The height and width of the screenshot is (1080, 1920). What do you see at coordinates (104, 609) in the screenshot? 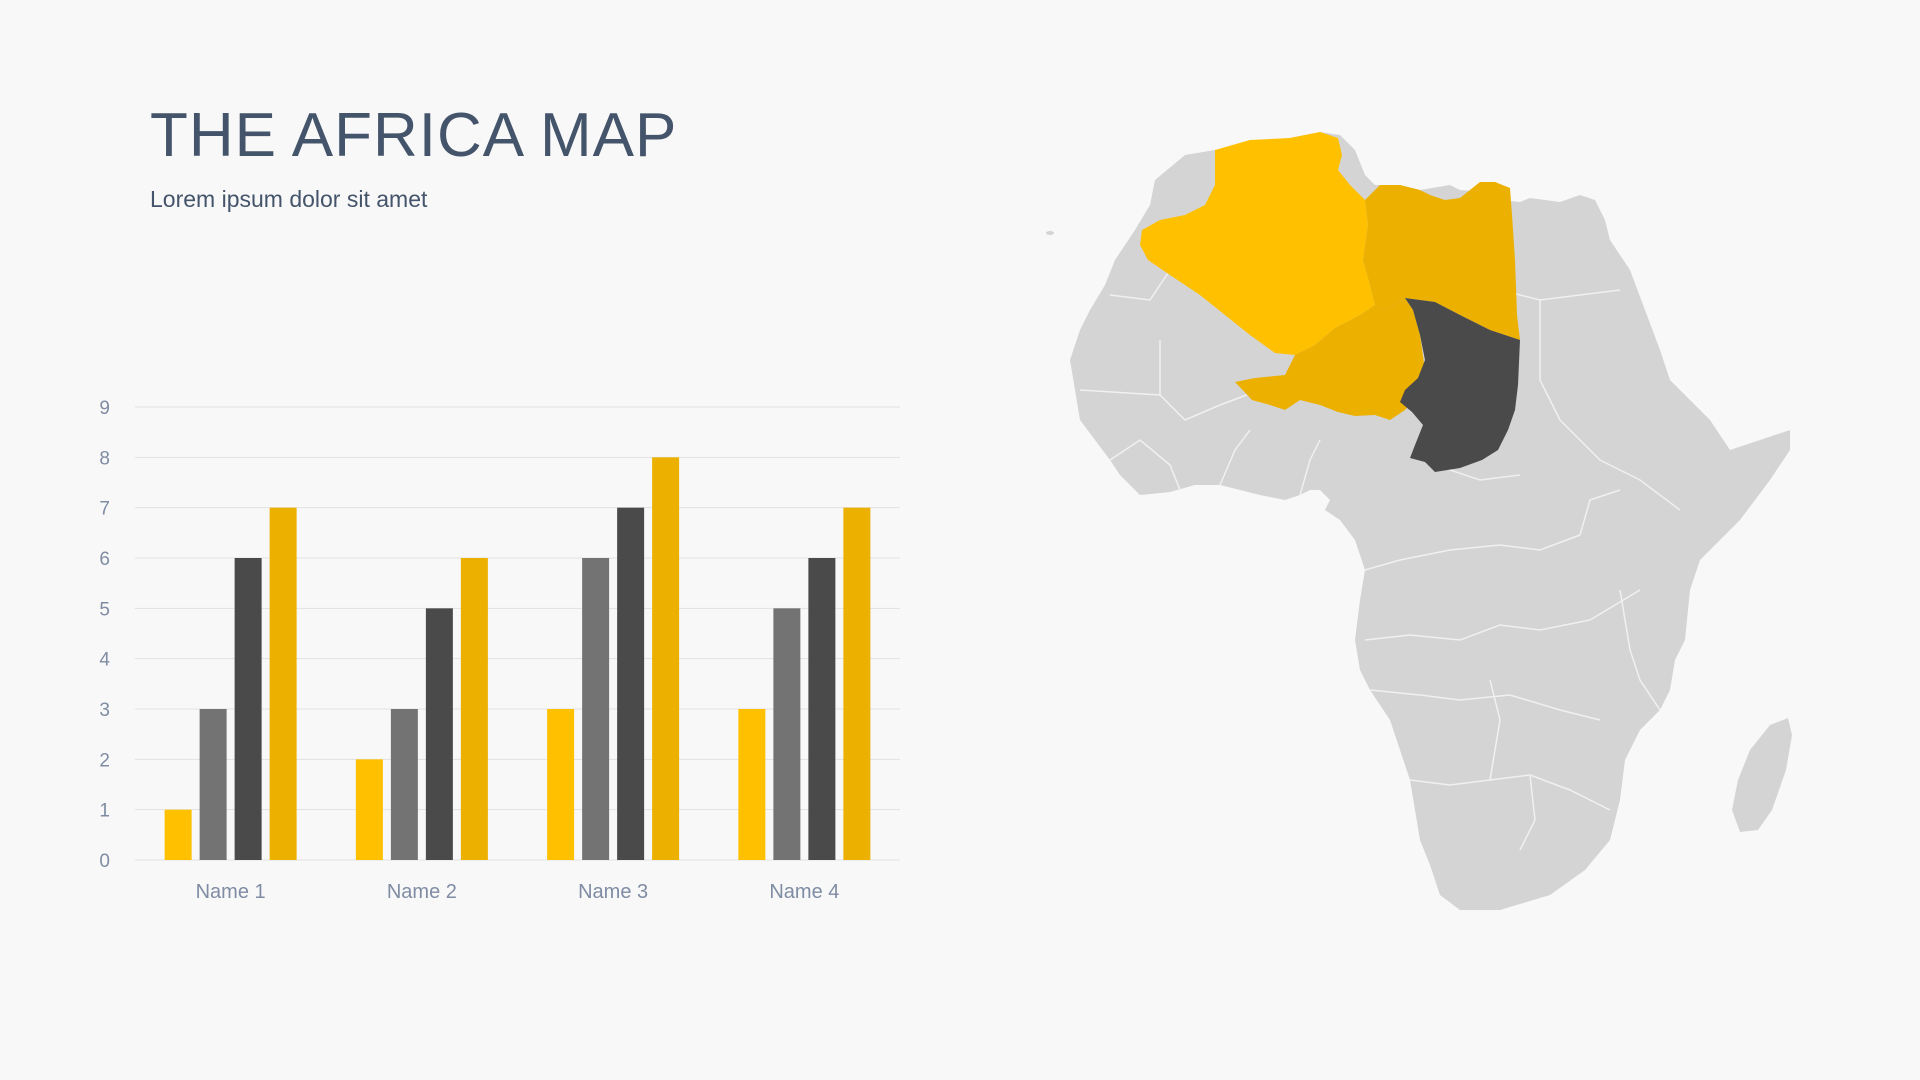
I see `y-tick-label: 5` at bounding box center [104, 609].